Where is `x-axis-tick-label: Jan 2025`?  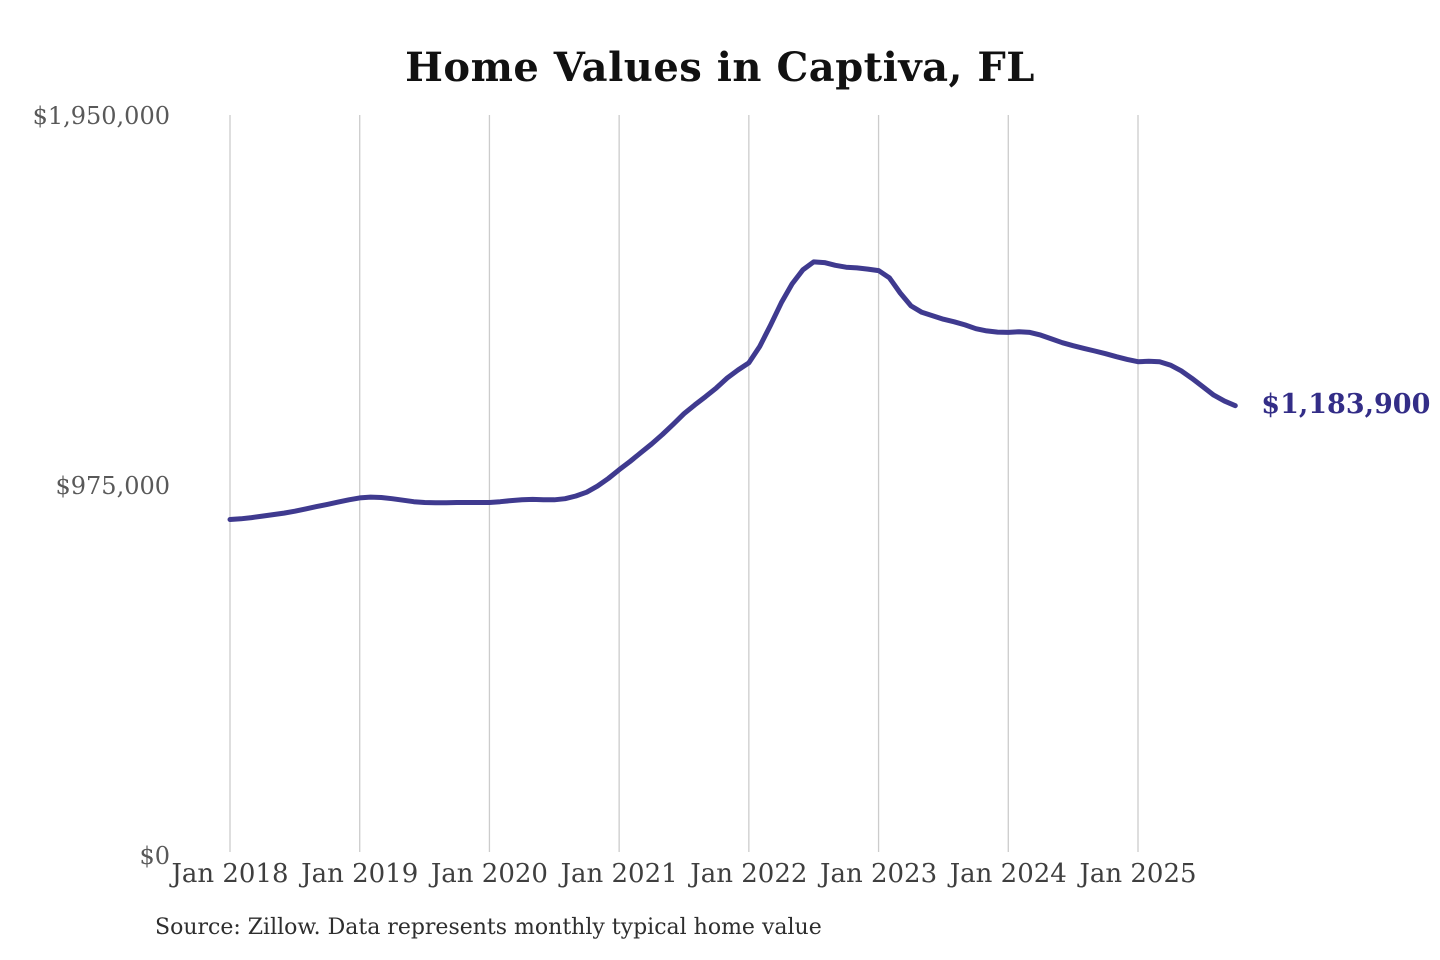
x-axis-tick-label: Jan 2025 is located at coordinates (1136, 874).